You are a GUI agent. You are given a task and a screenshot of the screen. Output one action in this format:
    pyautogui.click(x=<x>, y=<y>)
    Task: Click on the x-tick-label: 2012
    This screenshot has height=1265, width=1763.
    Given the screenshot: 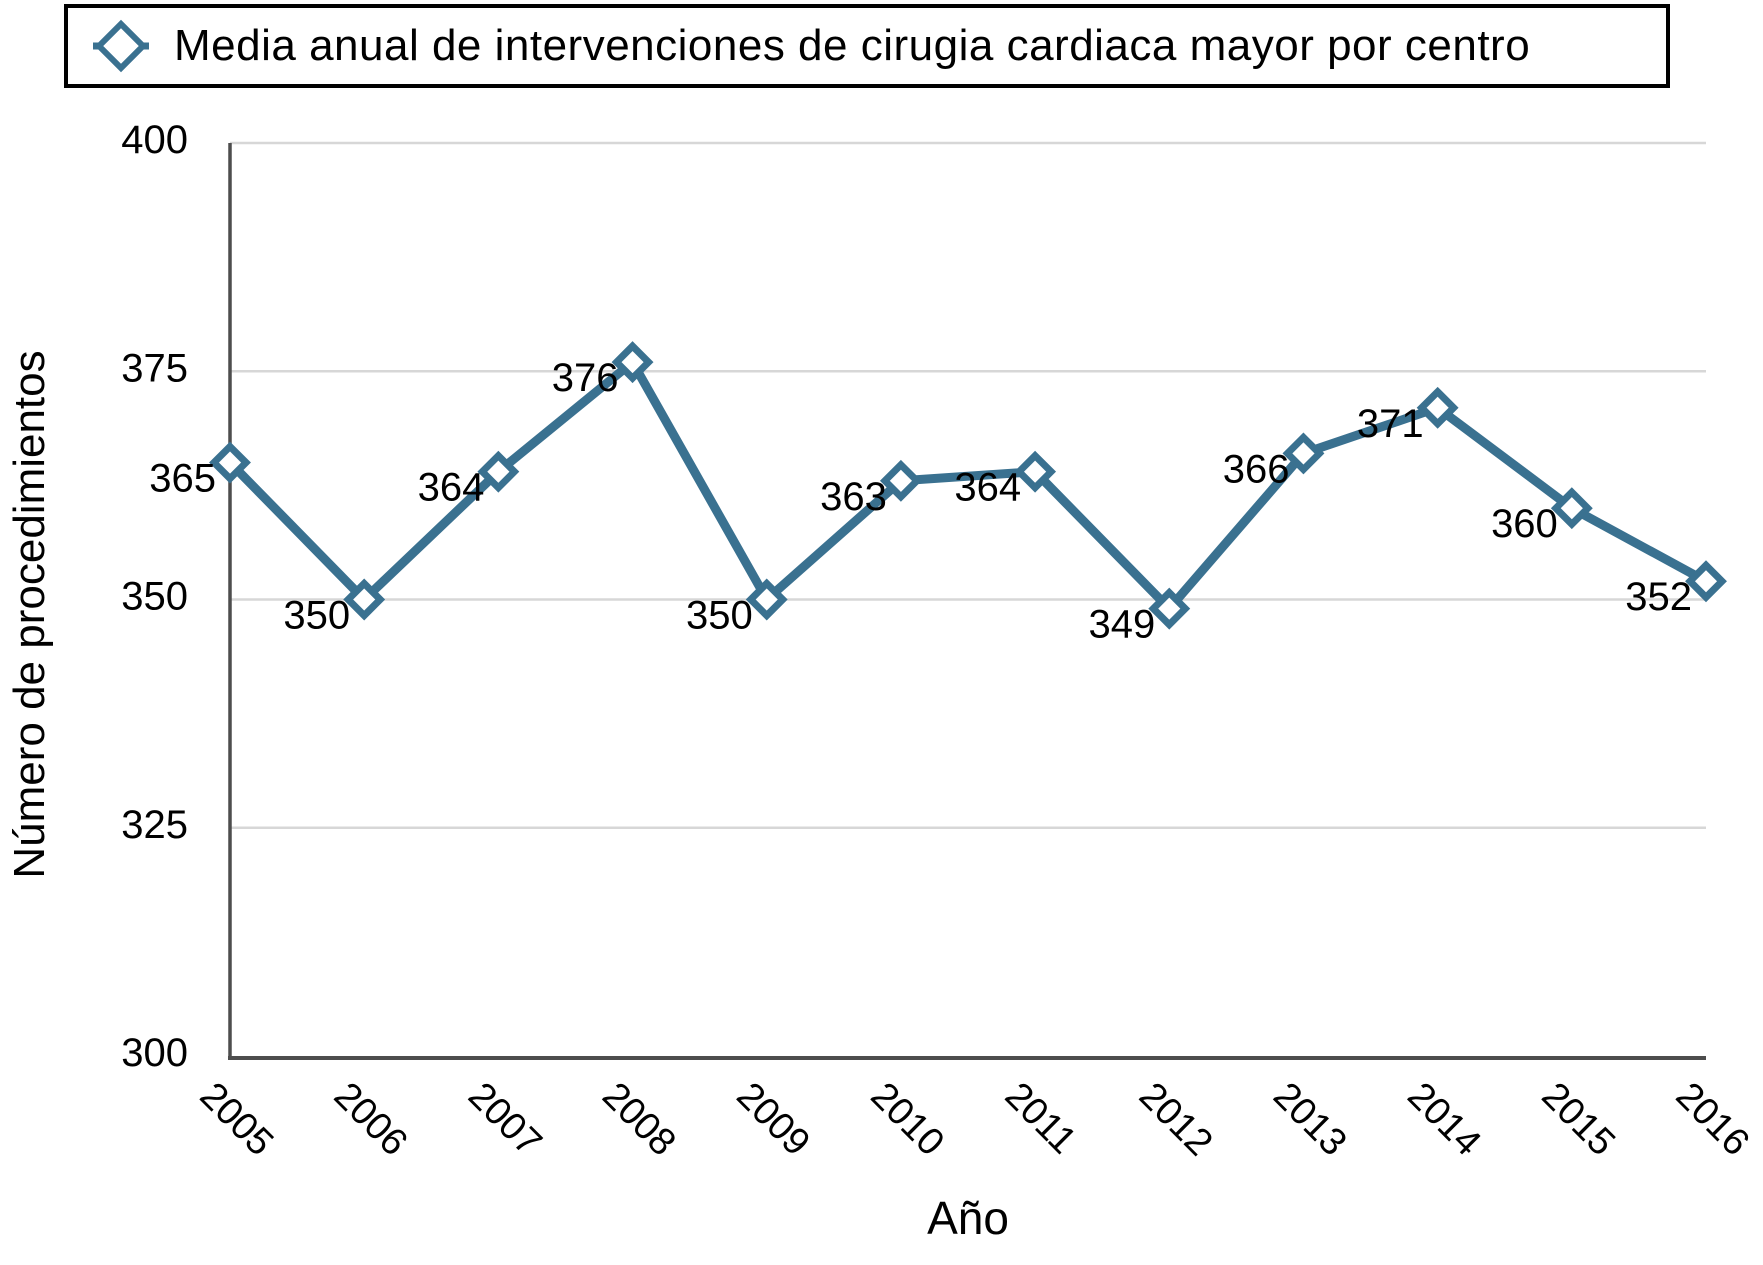 What is the action you would take?
    pyautogui.click(x=1175, y=1119)
    